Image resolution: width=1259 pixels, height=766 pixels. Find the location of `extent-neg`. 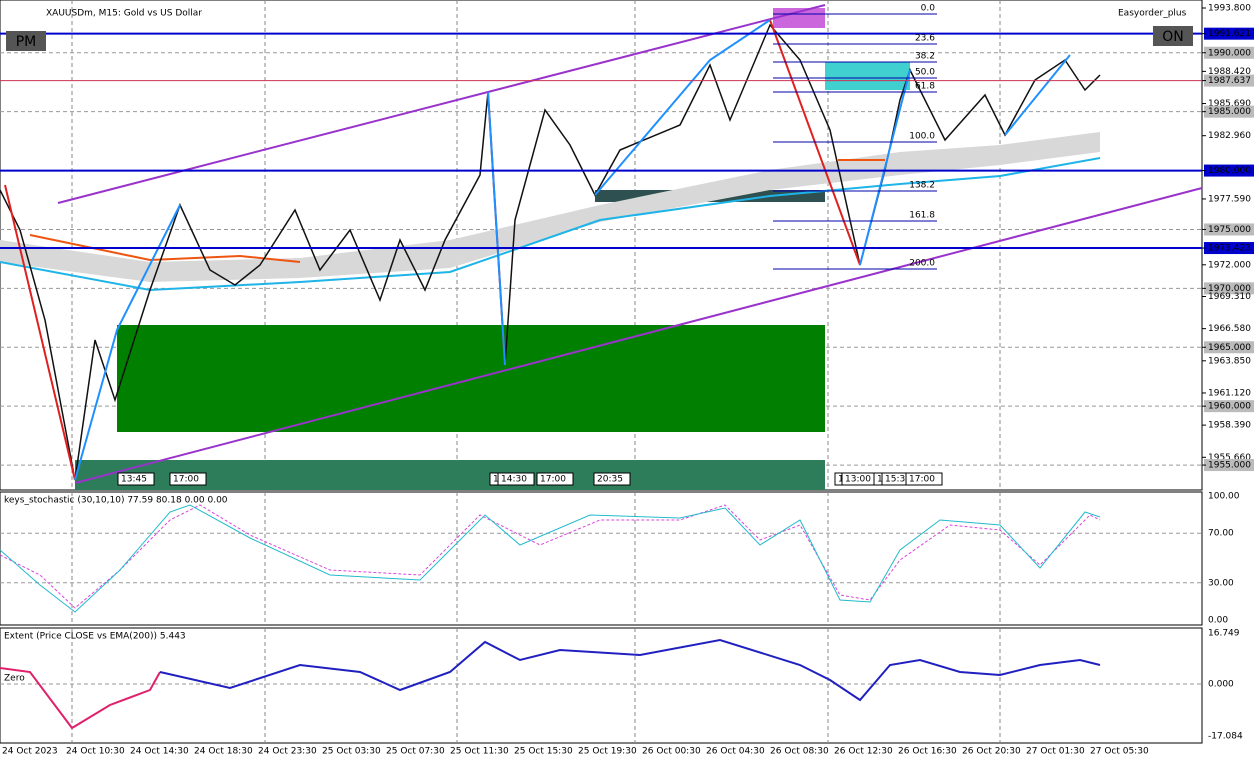

extent-neg is located at coordinates (80, 698).